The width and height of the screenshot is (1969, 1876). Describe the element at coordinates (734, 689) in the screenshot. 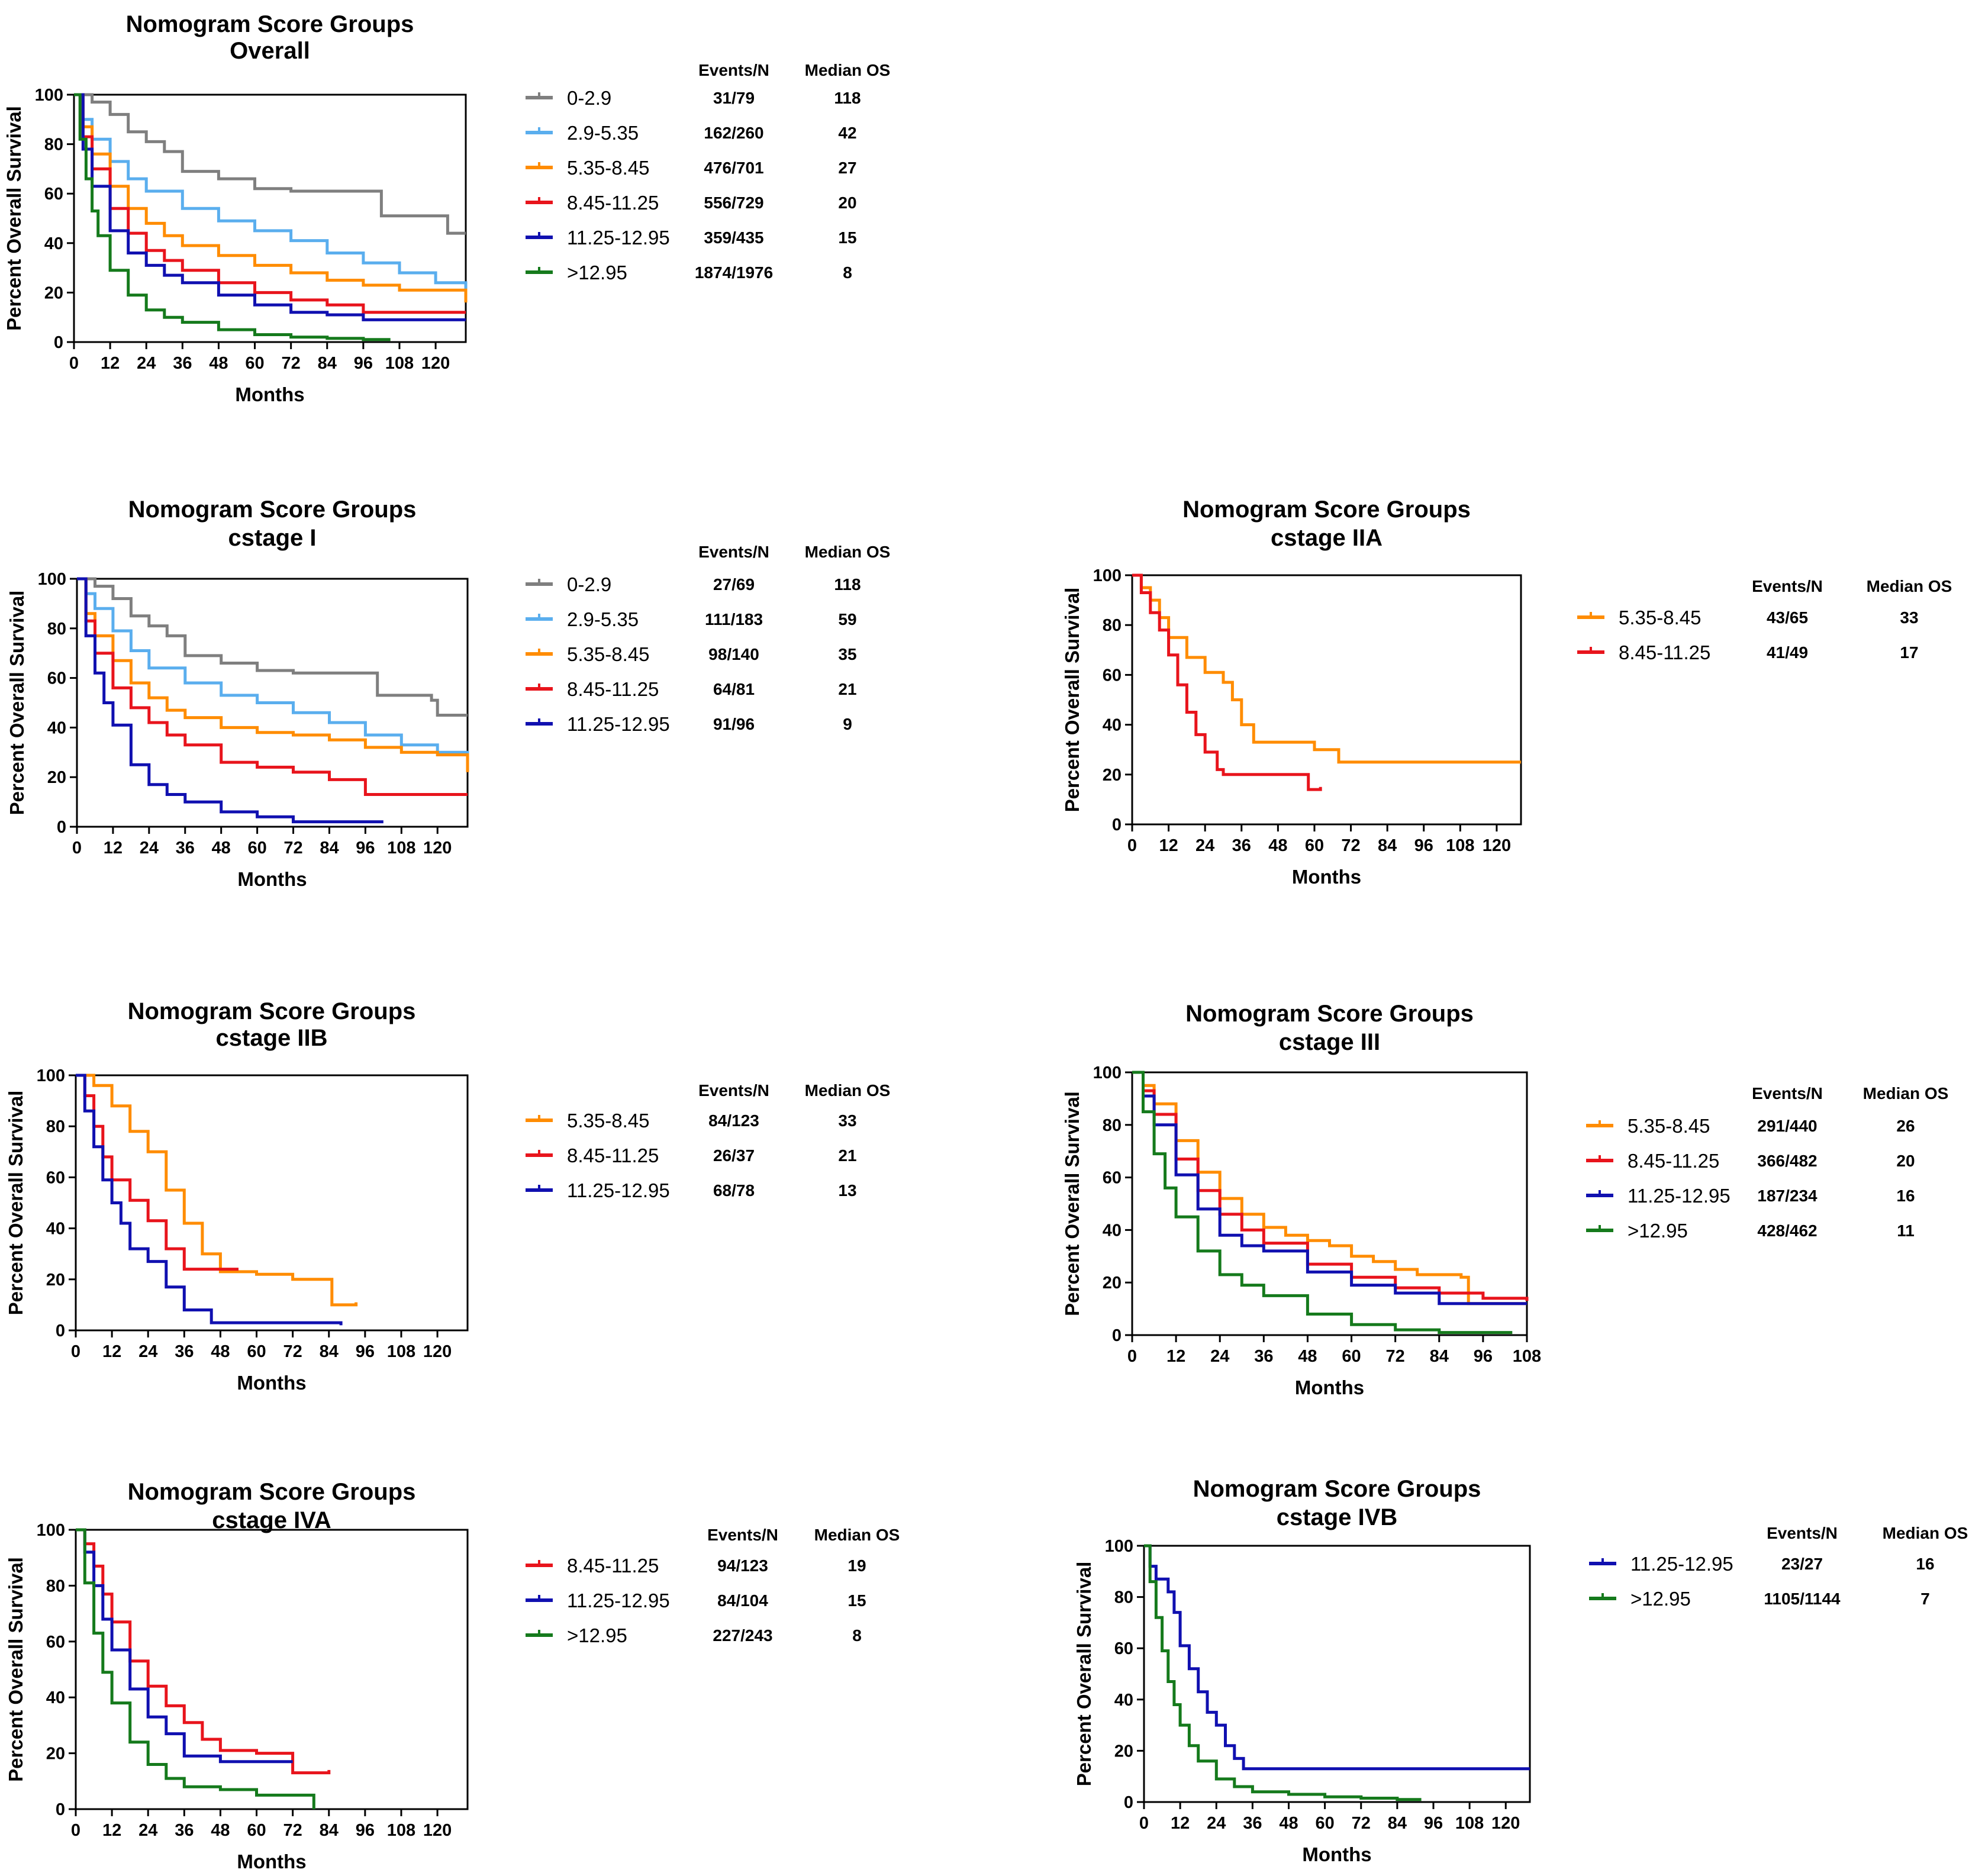

I see `legend-events-n: 64/81` at that location.